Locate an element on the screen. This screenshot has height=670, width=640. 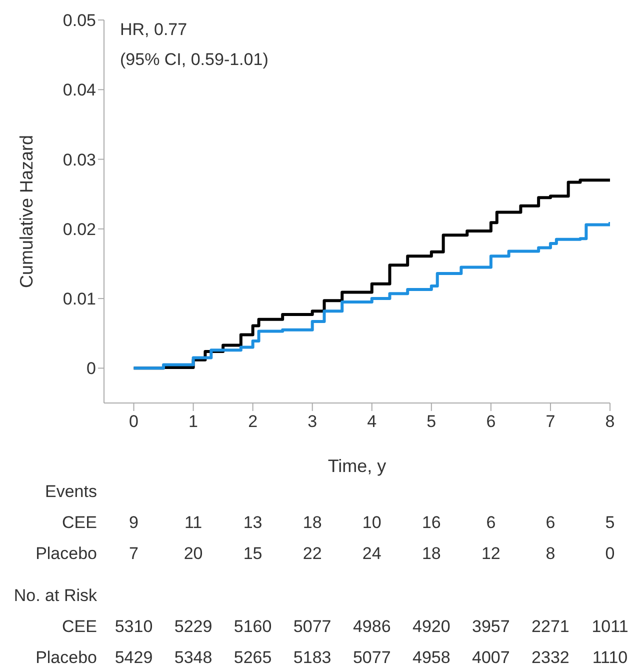
x-tick-label: 6 is located at coordinates (491, 422).